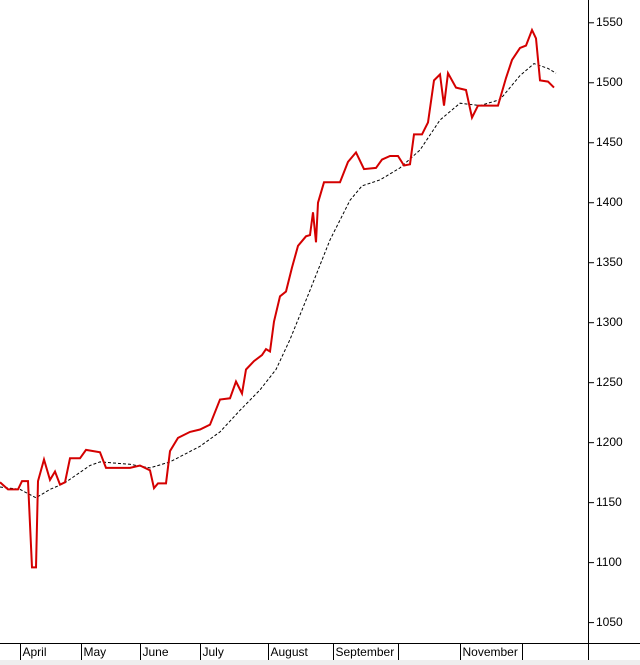  I want to click on y-tick-label: 1300, so click(609, 322).